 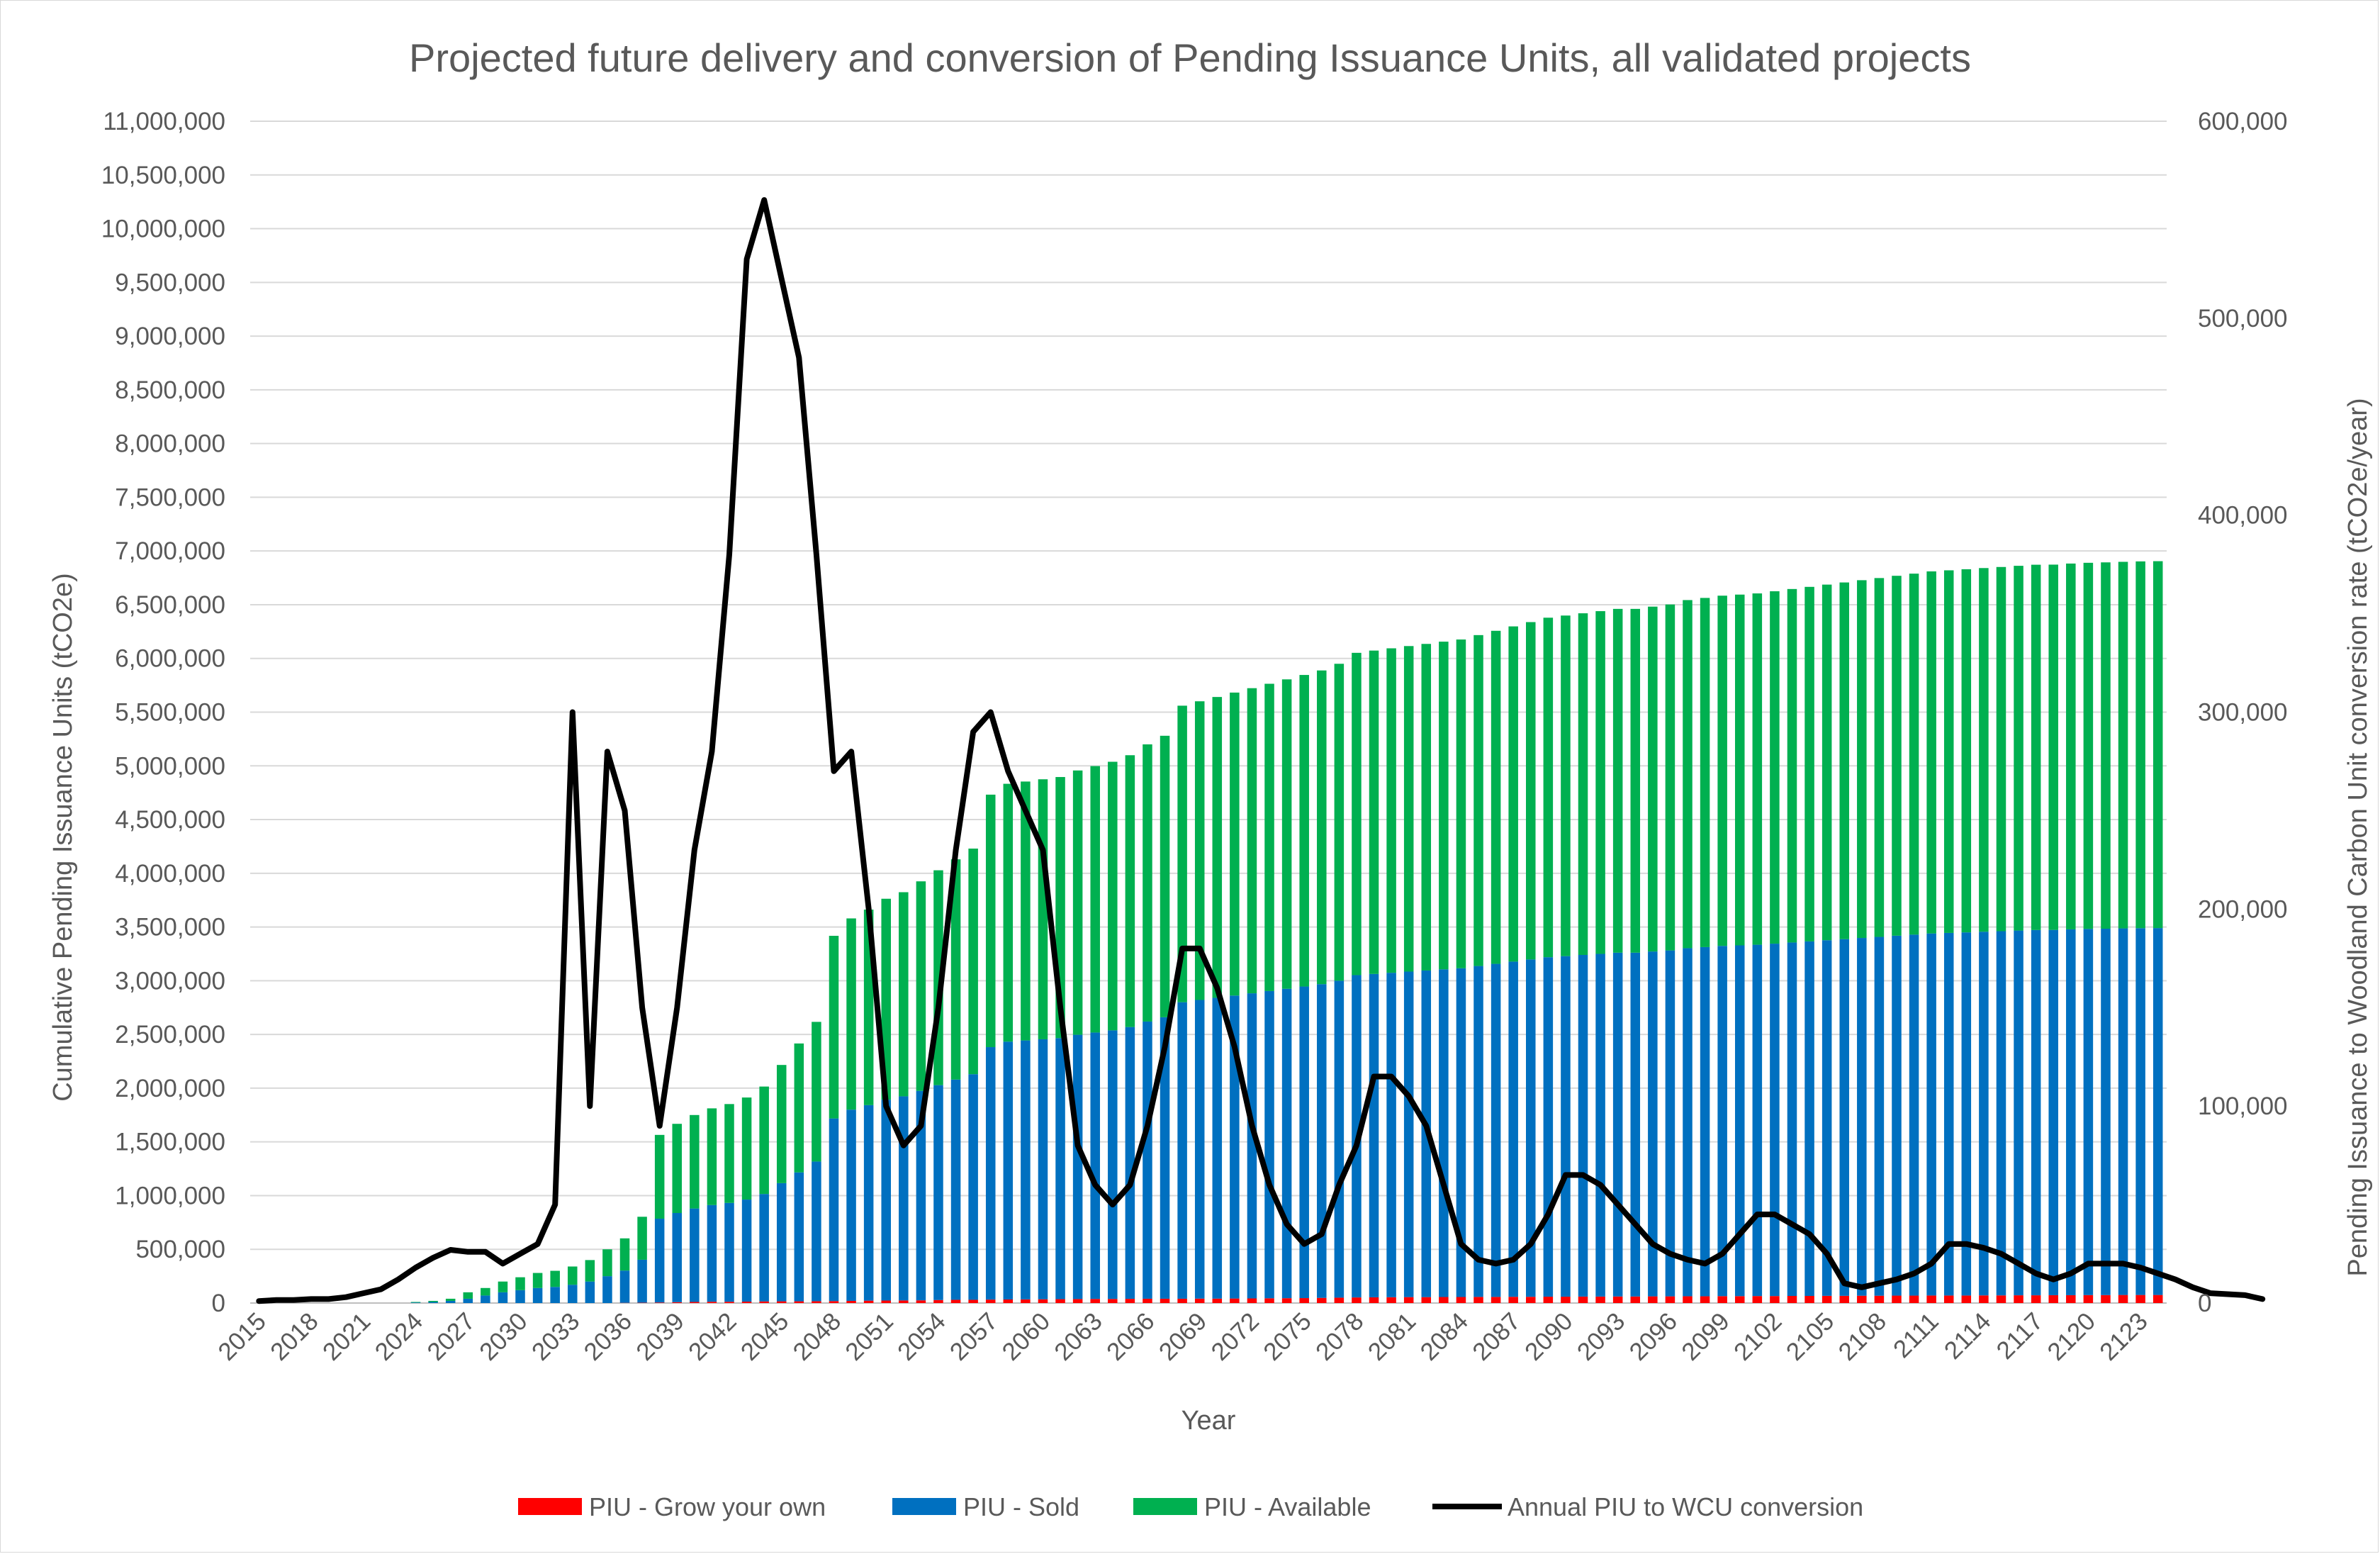 What do you see at coordinates (170, 1035) in the screenshot?
I see `y-tick-label: 2,500,000` at bounding box center [170, 1035].